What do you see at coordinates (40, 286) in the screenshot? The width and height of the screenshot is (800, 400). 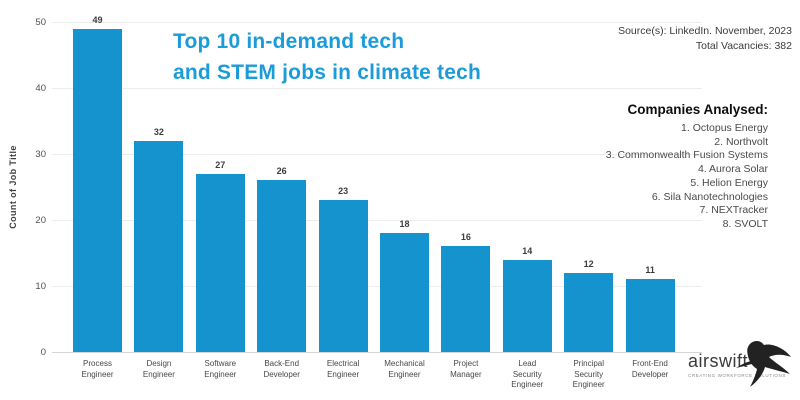 I see `y-tick-label: 10` at bounding box center [40, 286].